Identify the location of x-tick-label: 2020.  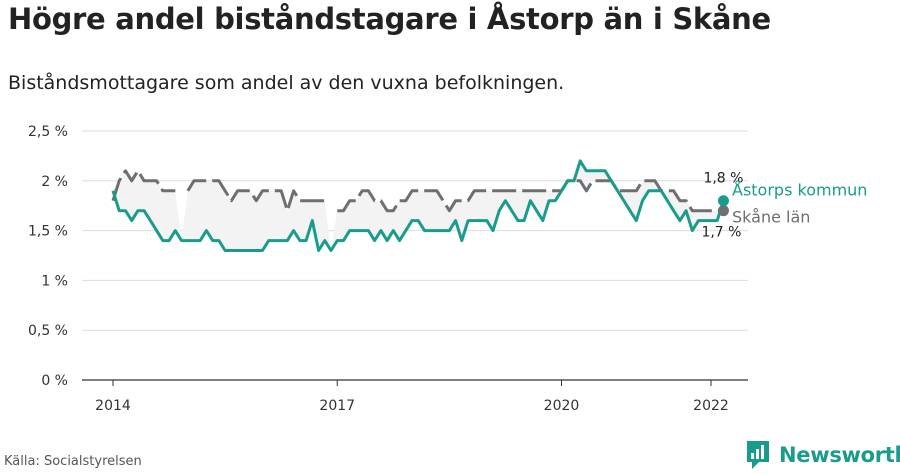
(562, 406).